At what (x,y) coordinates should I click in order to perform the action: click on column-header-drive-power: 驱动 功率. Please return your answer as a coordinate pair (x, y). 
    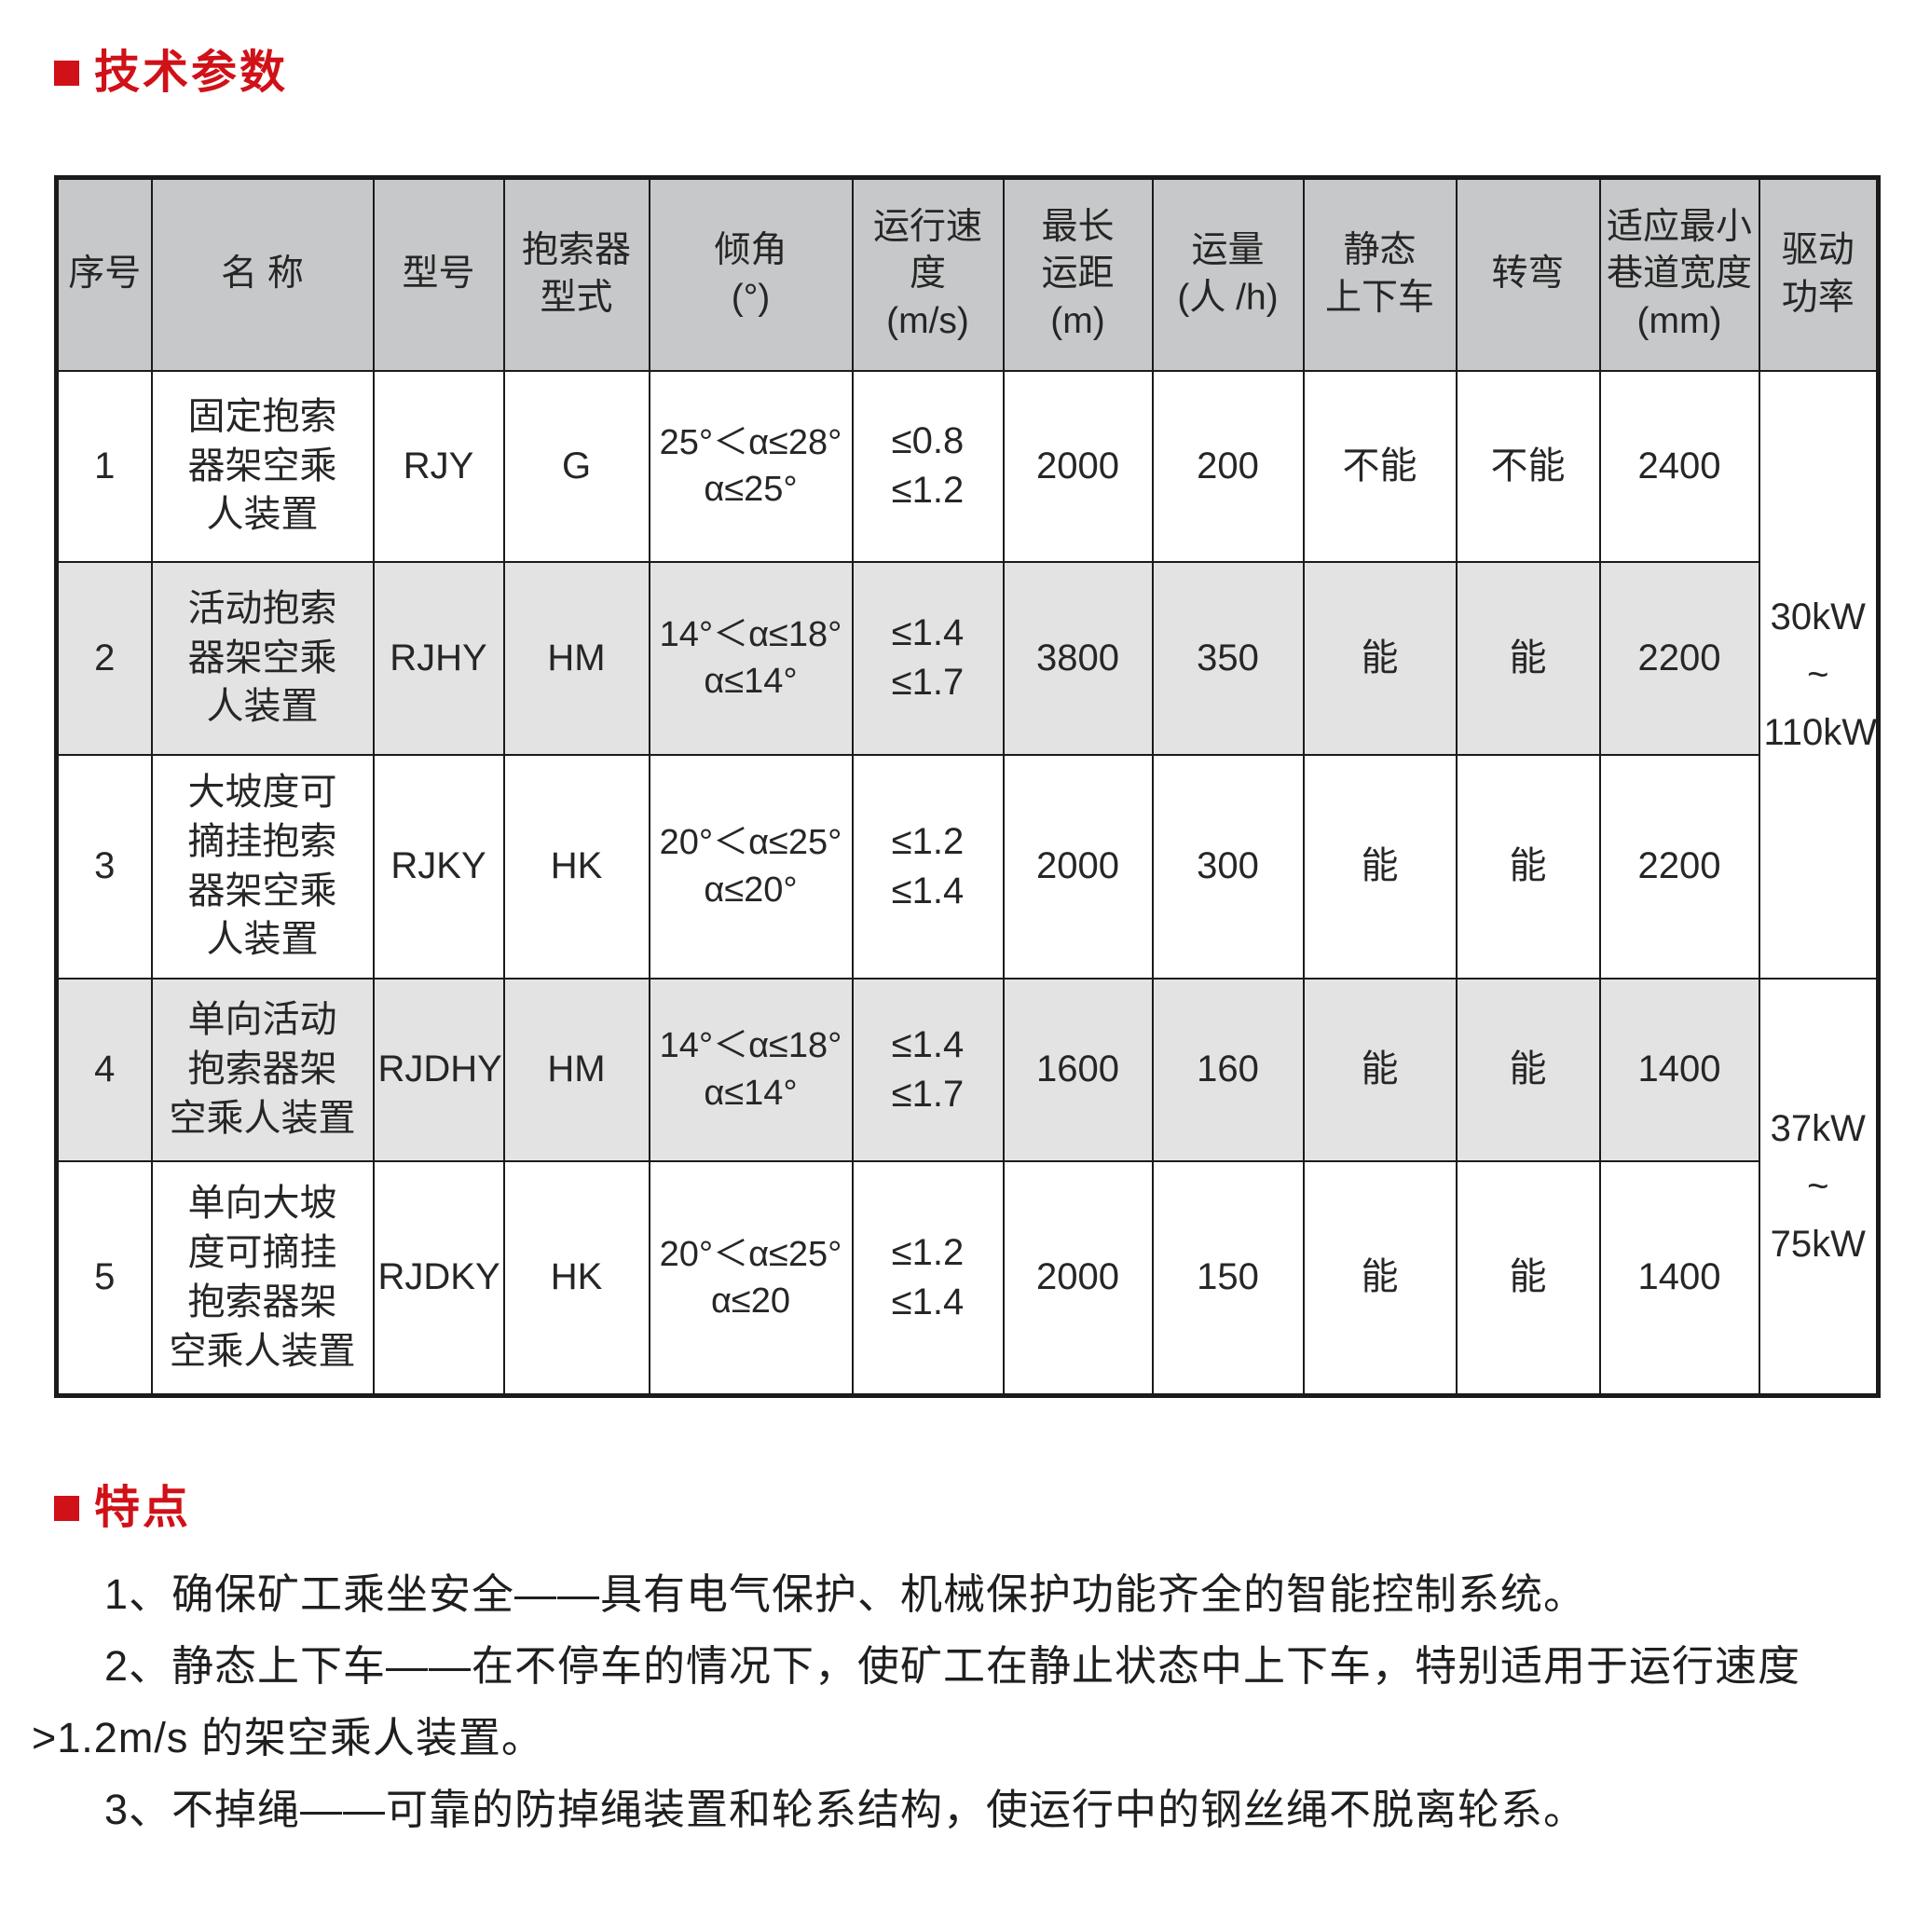
    Looking at the image, I should click on (1819, 274).